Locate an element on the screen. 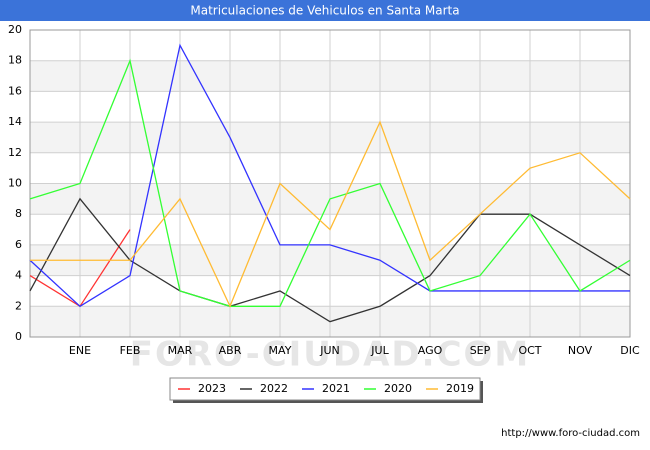 The height and width of the screenshot is (450, 650). legend-label: 2021 is located at coordinates (336, 388).